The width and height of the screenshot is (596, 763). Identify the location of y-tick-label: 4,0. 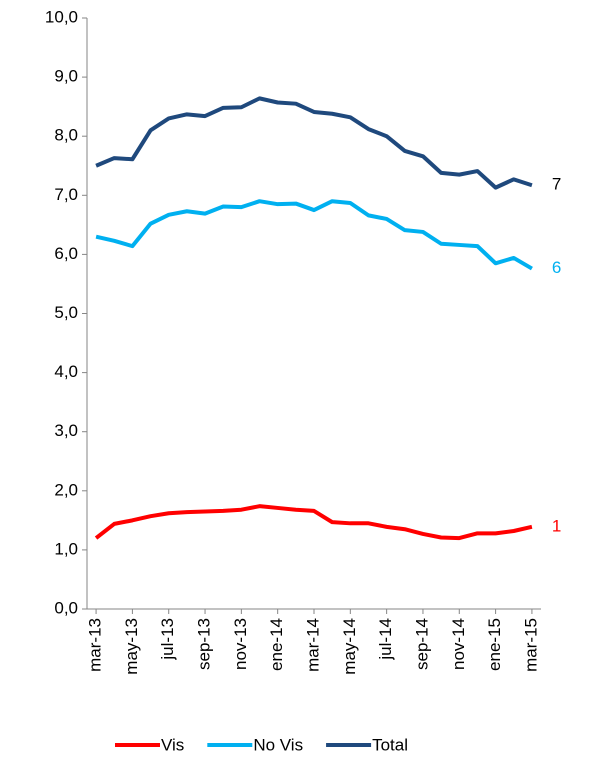
(66, 371).